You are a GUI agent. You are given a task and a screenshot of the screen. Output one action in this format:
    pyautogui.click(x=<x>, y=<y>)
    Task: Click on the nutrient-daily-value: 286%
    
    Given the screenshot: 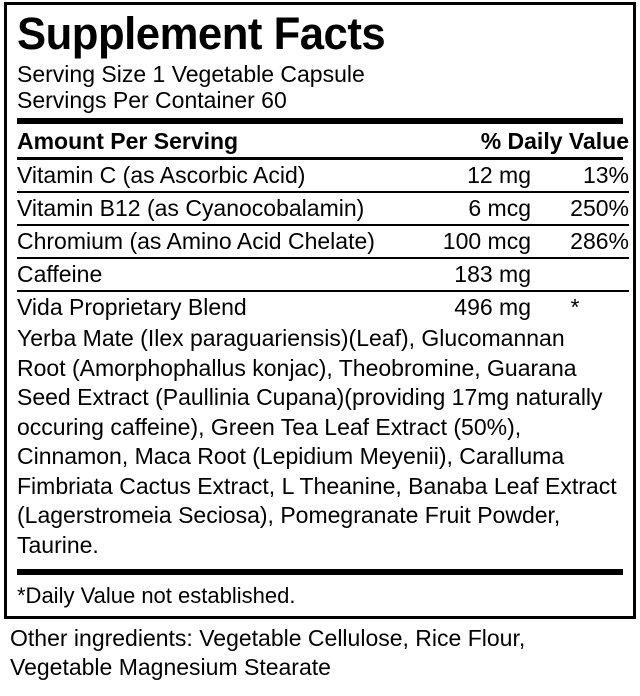 What is the action you would take?
    pyautogui.click(x=599, y=241)
    